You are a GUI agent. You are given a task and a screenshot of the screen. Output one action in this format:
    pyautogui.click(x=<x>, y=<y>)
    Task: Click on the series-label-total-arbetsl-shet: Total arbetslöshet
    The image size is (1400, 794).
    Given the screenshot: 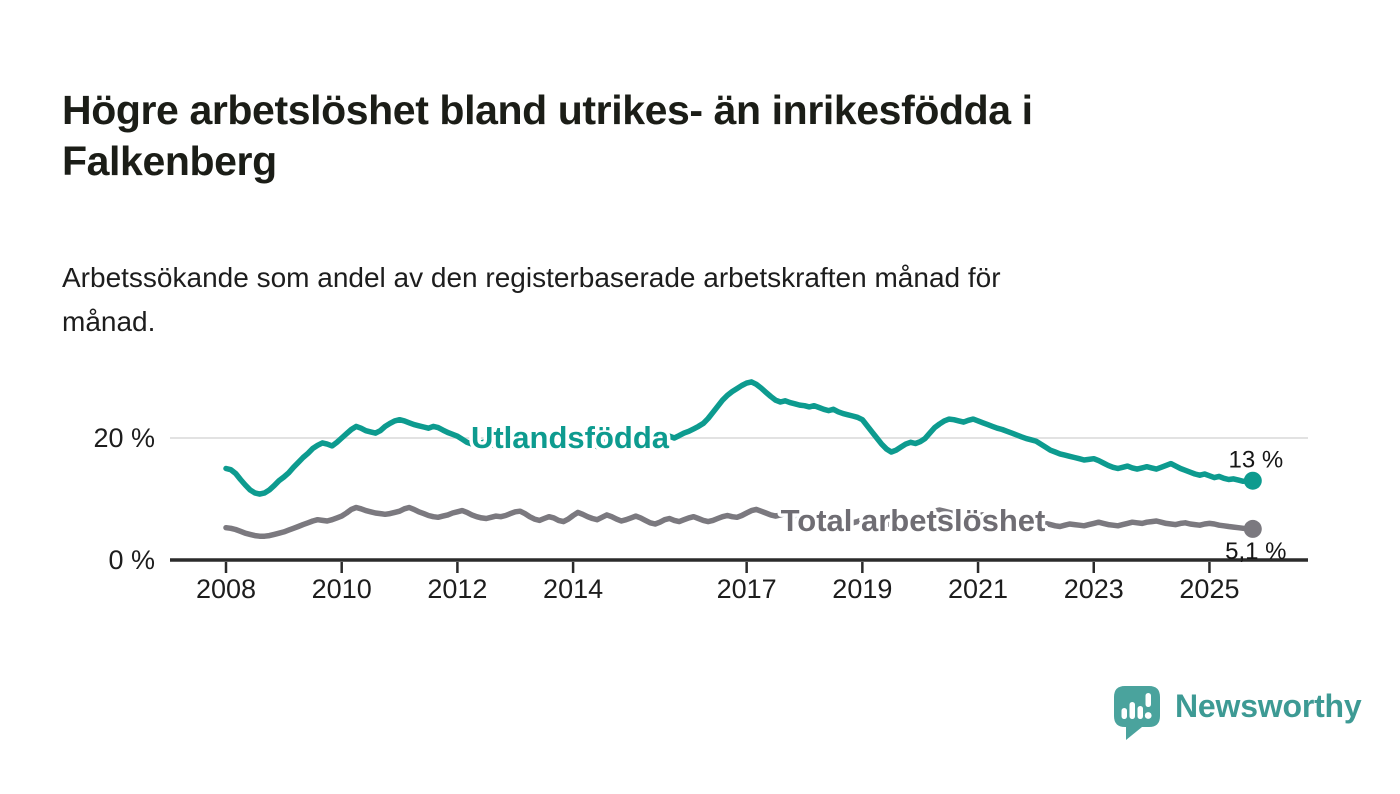 What is the action you would take?
    pyautogui.click(x=913, y=520)
    